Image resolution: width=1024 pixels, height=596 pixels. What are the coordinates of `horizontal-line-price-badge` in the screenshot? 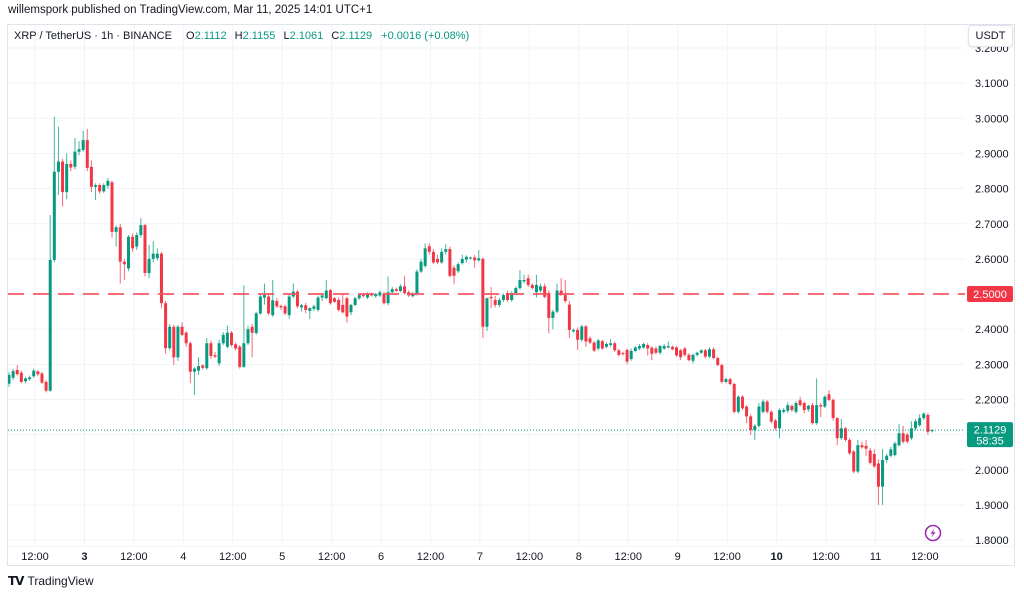 It's located at (990, 294).